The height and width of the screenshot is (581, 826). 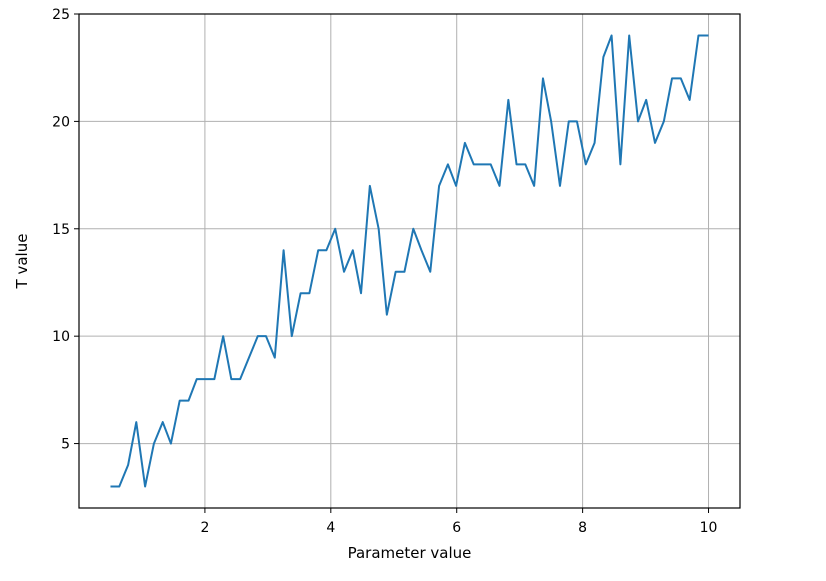 What do you see at coordinates (456, 528) in the screenshot?
I see `x-tick-label: 6` at bounding box center [456, 528].